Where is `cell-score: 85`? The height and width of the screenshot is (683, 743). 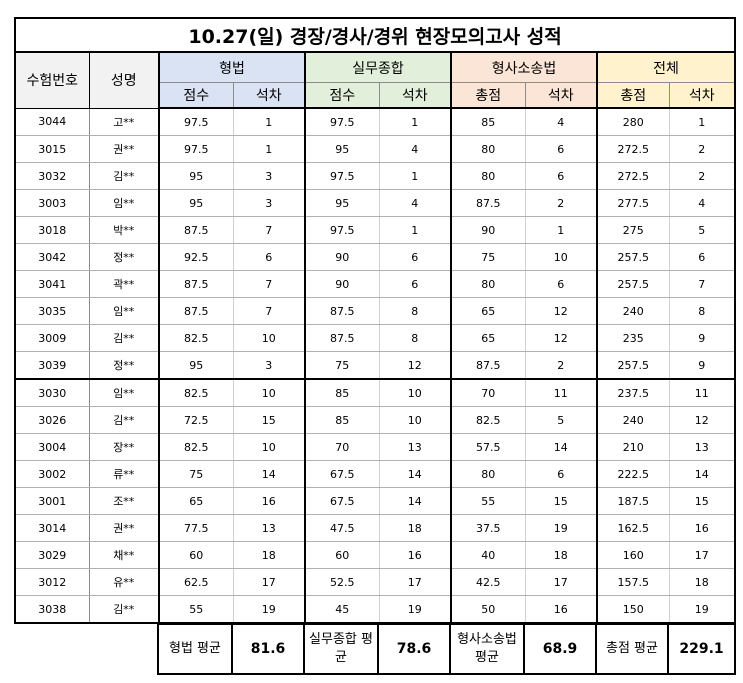 cell-score: 85 is located at coordinates (342, 420).